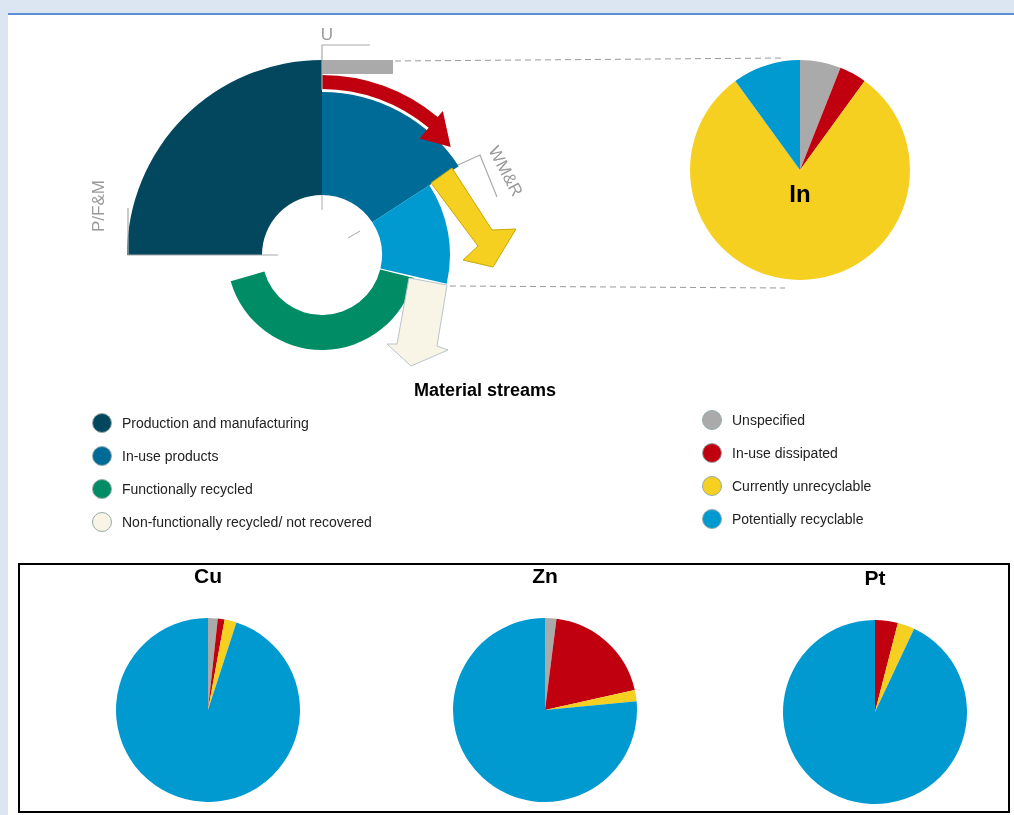 This screenshot has height=815, width=1014. Describe the element at coordinates (802, 485) in the screenshot. I see `legend-label: Currently unrecyclable` at that location.